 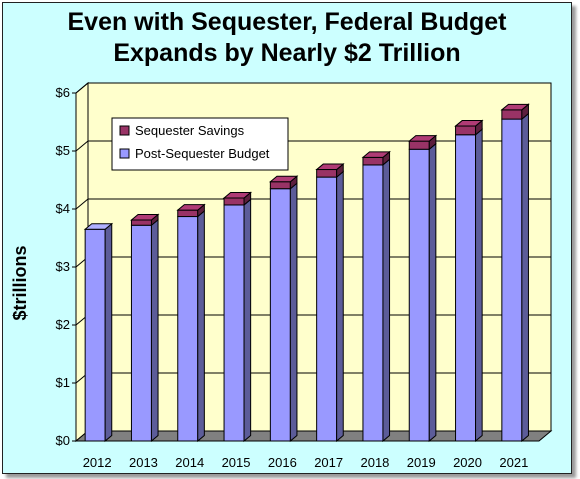 I want to click on bar-group-2015, so click(x=237, y=317).